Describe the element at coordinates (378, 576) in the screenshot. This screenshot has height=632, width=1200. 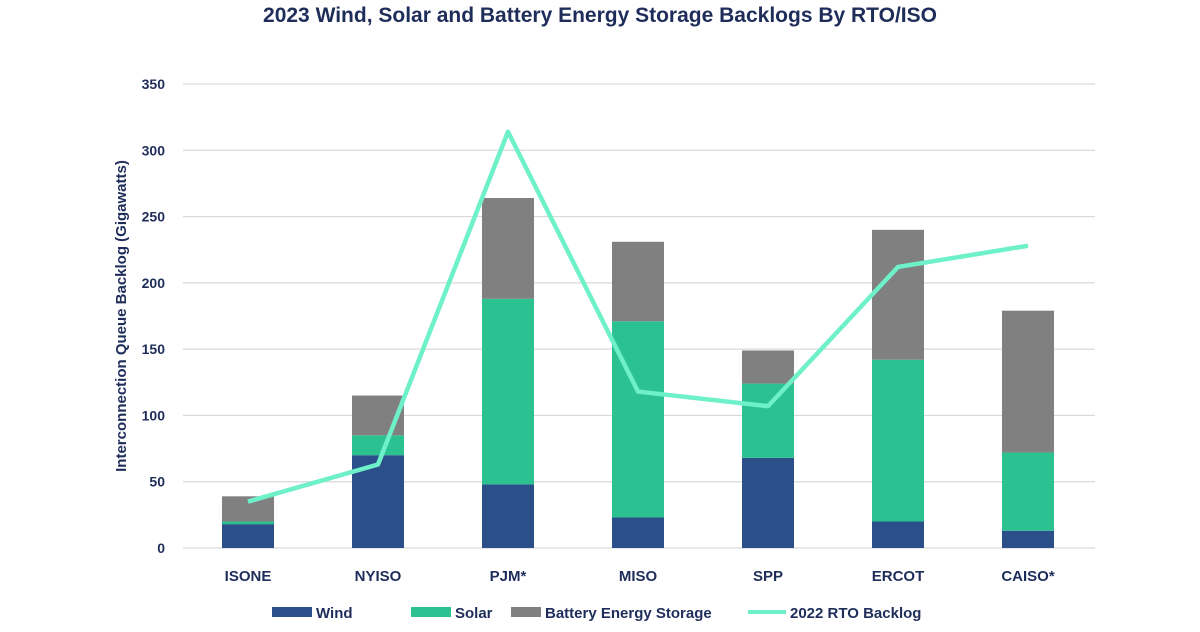
I see `x-tick-label: NYISO` at that location.